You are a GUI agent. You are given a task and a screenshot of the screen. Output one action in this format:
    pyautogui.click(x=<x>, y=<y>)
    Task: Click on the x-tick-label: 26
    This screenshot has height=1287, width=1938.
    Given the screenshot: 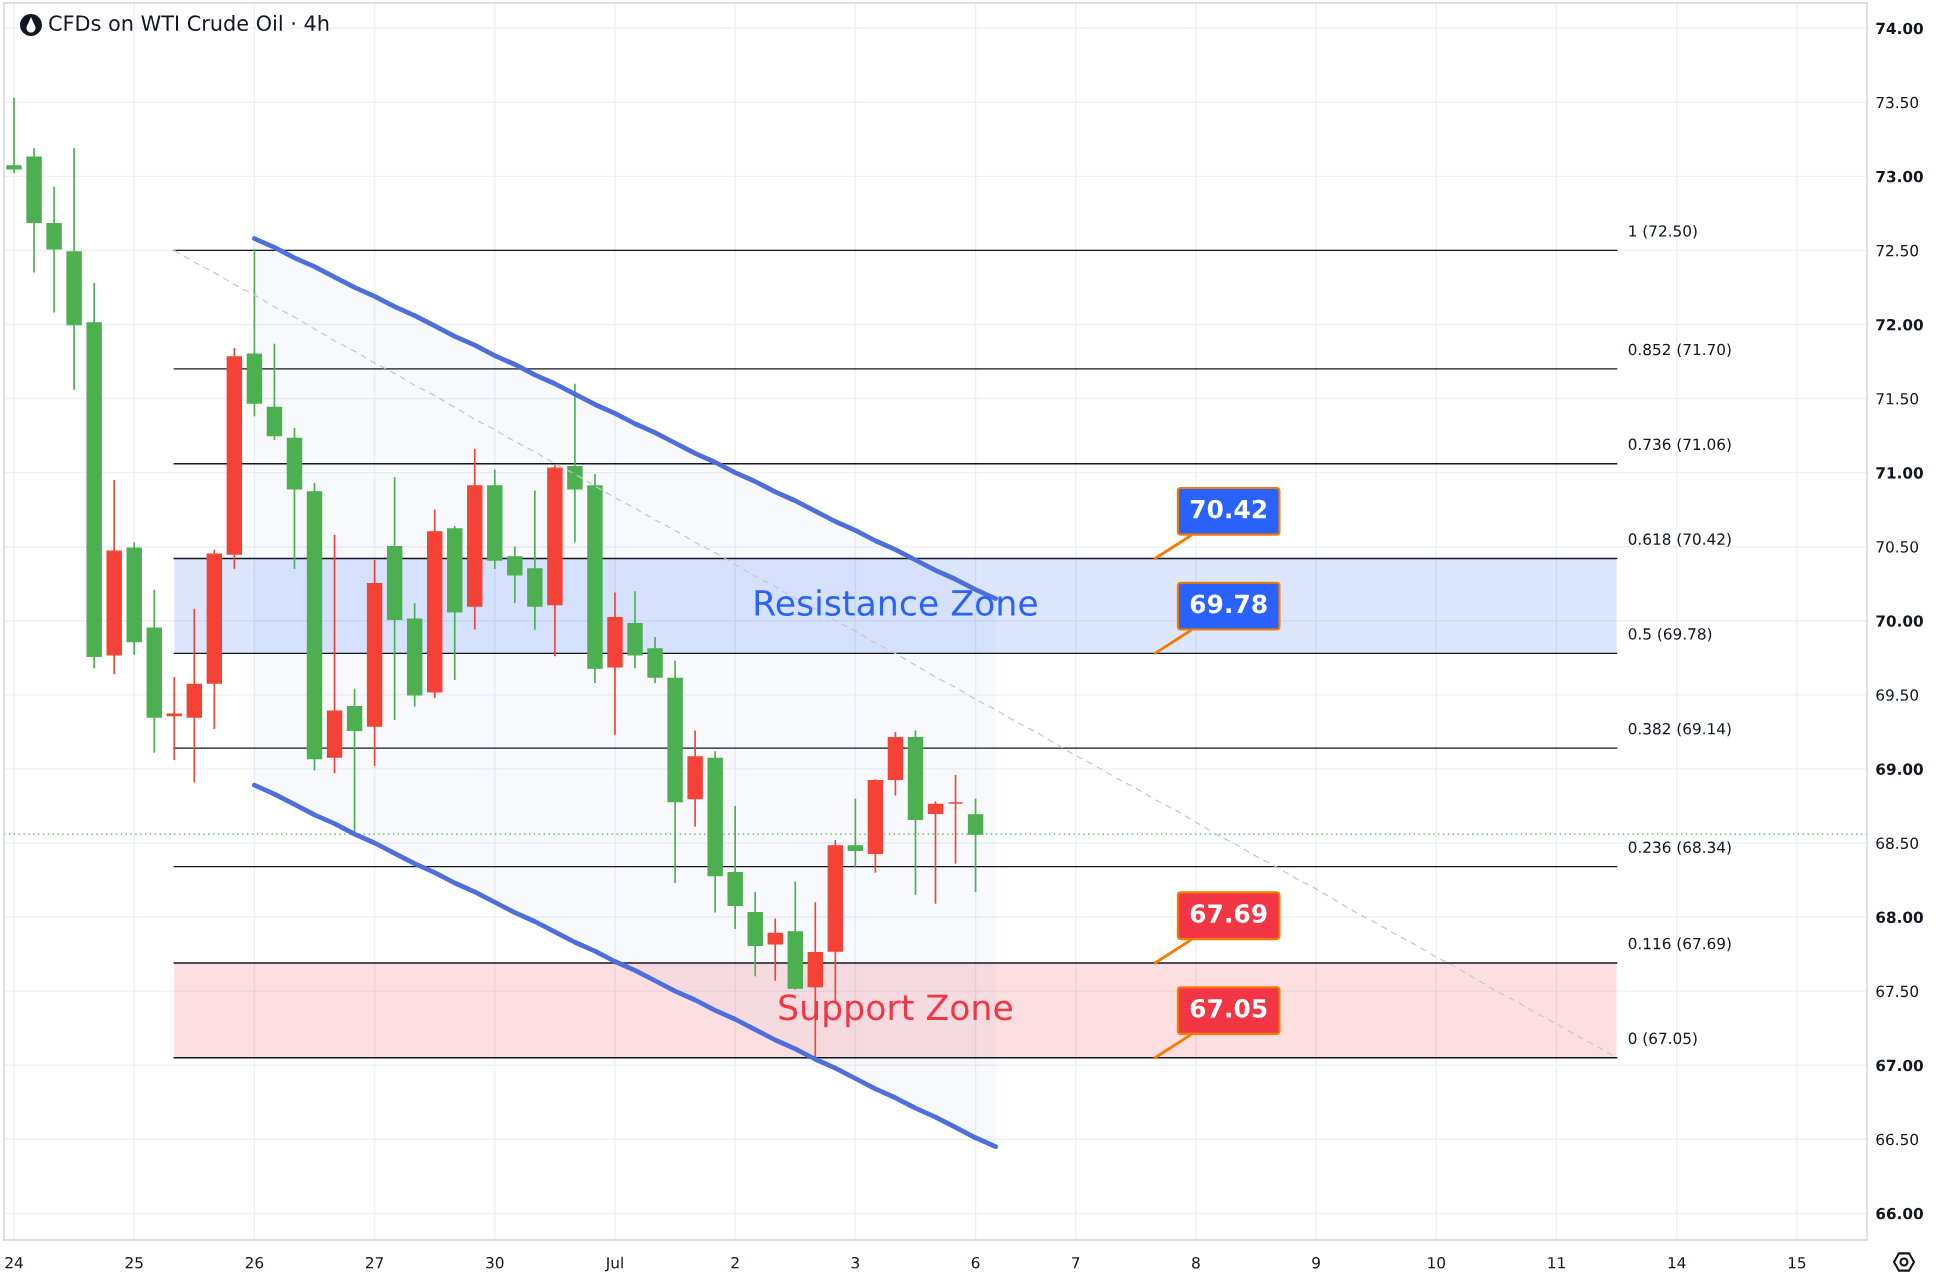 What is the action you would take?
    pyautogui.click(x=254, y=1262)
    